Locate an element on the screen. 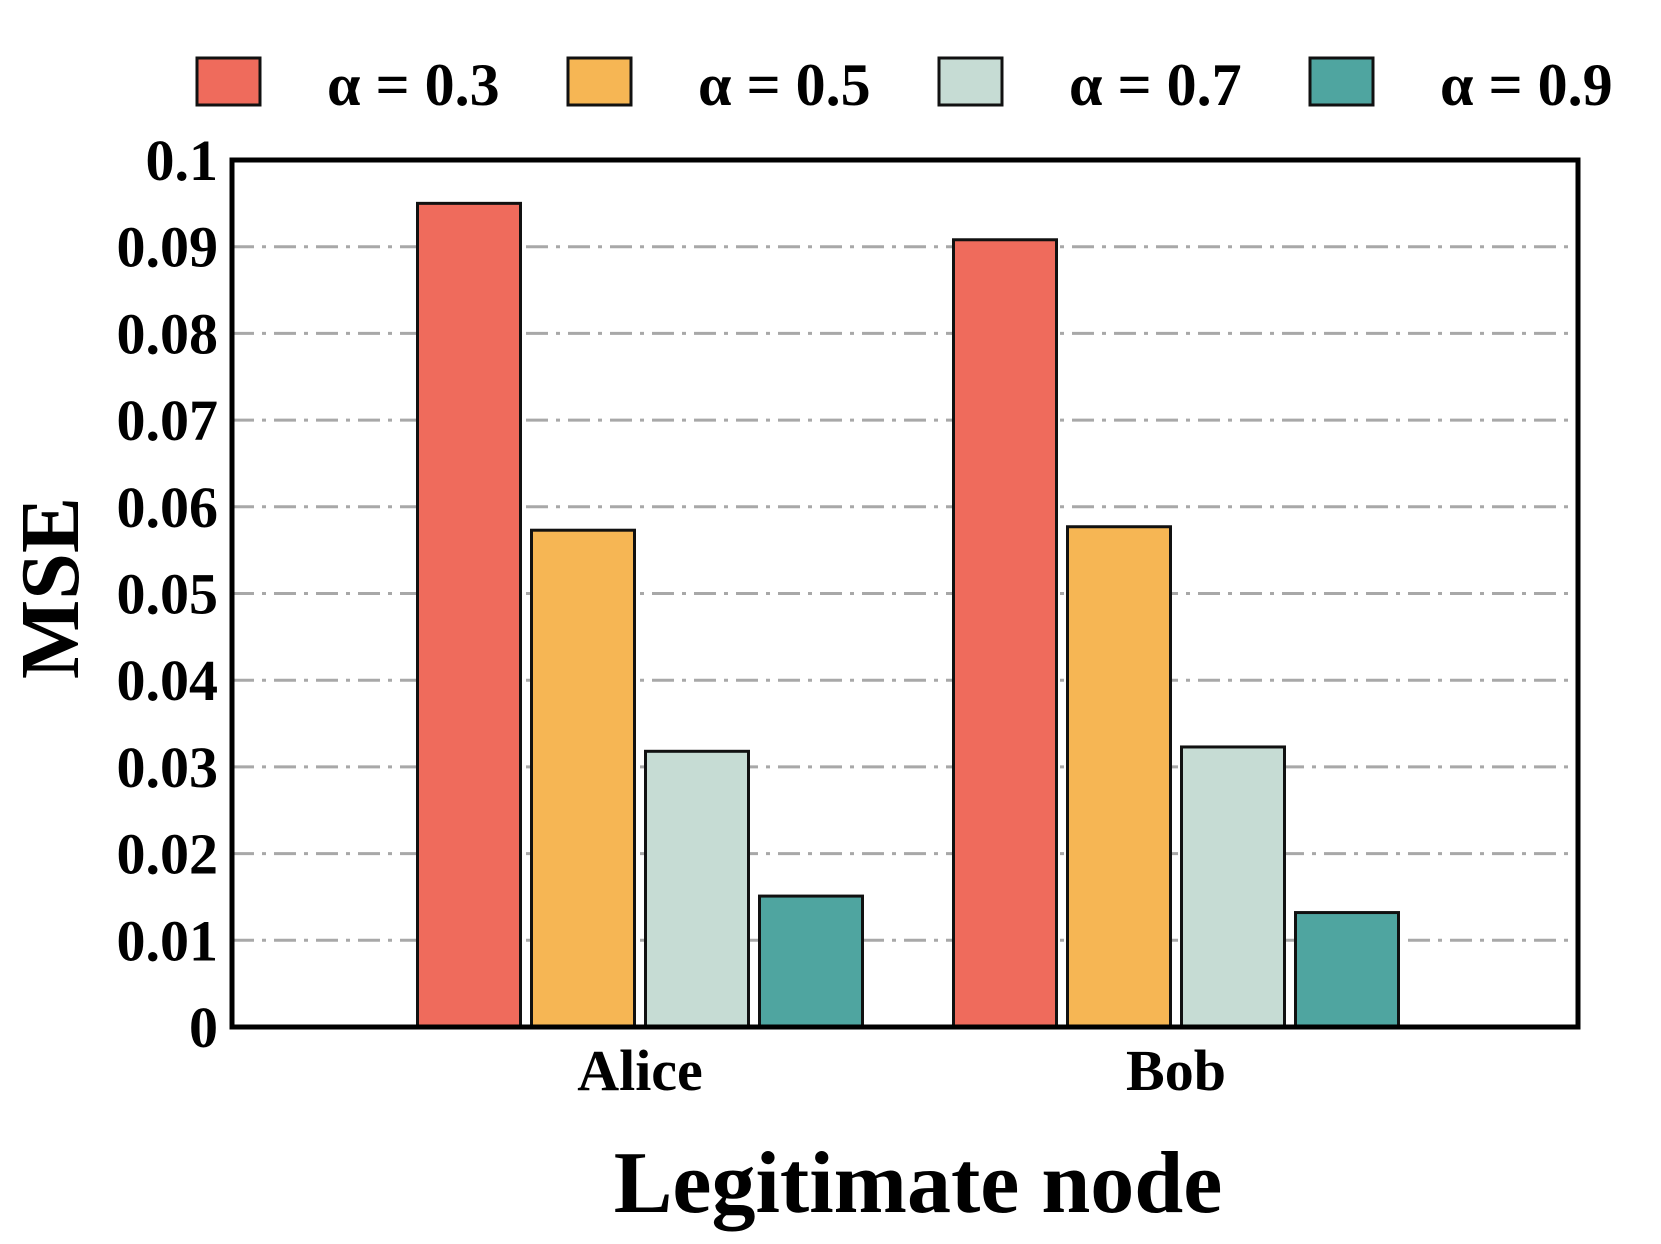 This screenshot has width=1661, height=1244. y-axis-title: MSE is located at coordinates (50, 588).